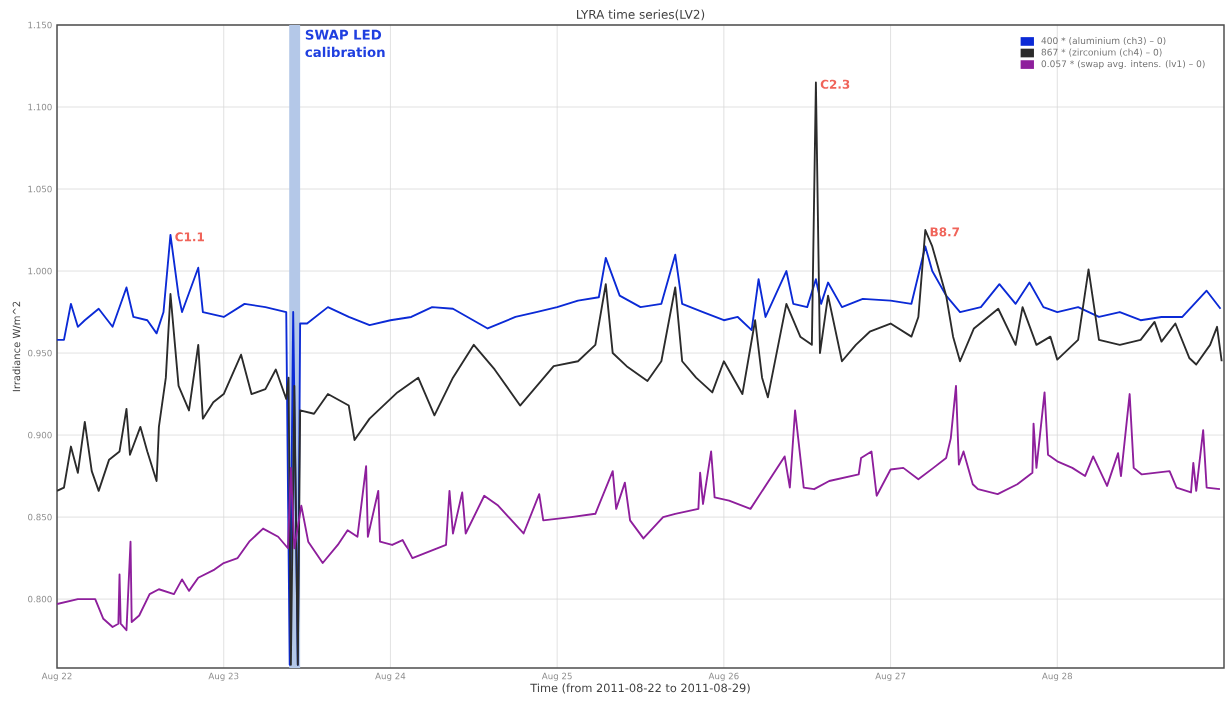 Image resolution: width=1228 pixels, height=702 pixels. I want to click on legend-label: 400 * (aluminium (ch3) – 0), so click(1103, 41).